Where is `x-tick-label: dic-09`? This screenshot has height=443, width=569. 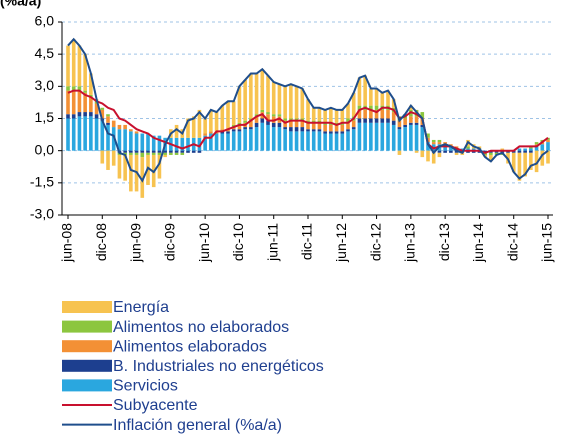 x-tick-label: dic-09 is located at coordinates (170, 242).